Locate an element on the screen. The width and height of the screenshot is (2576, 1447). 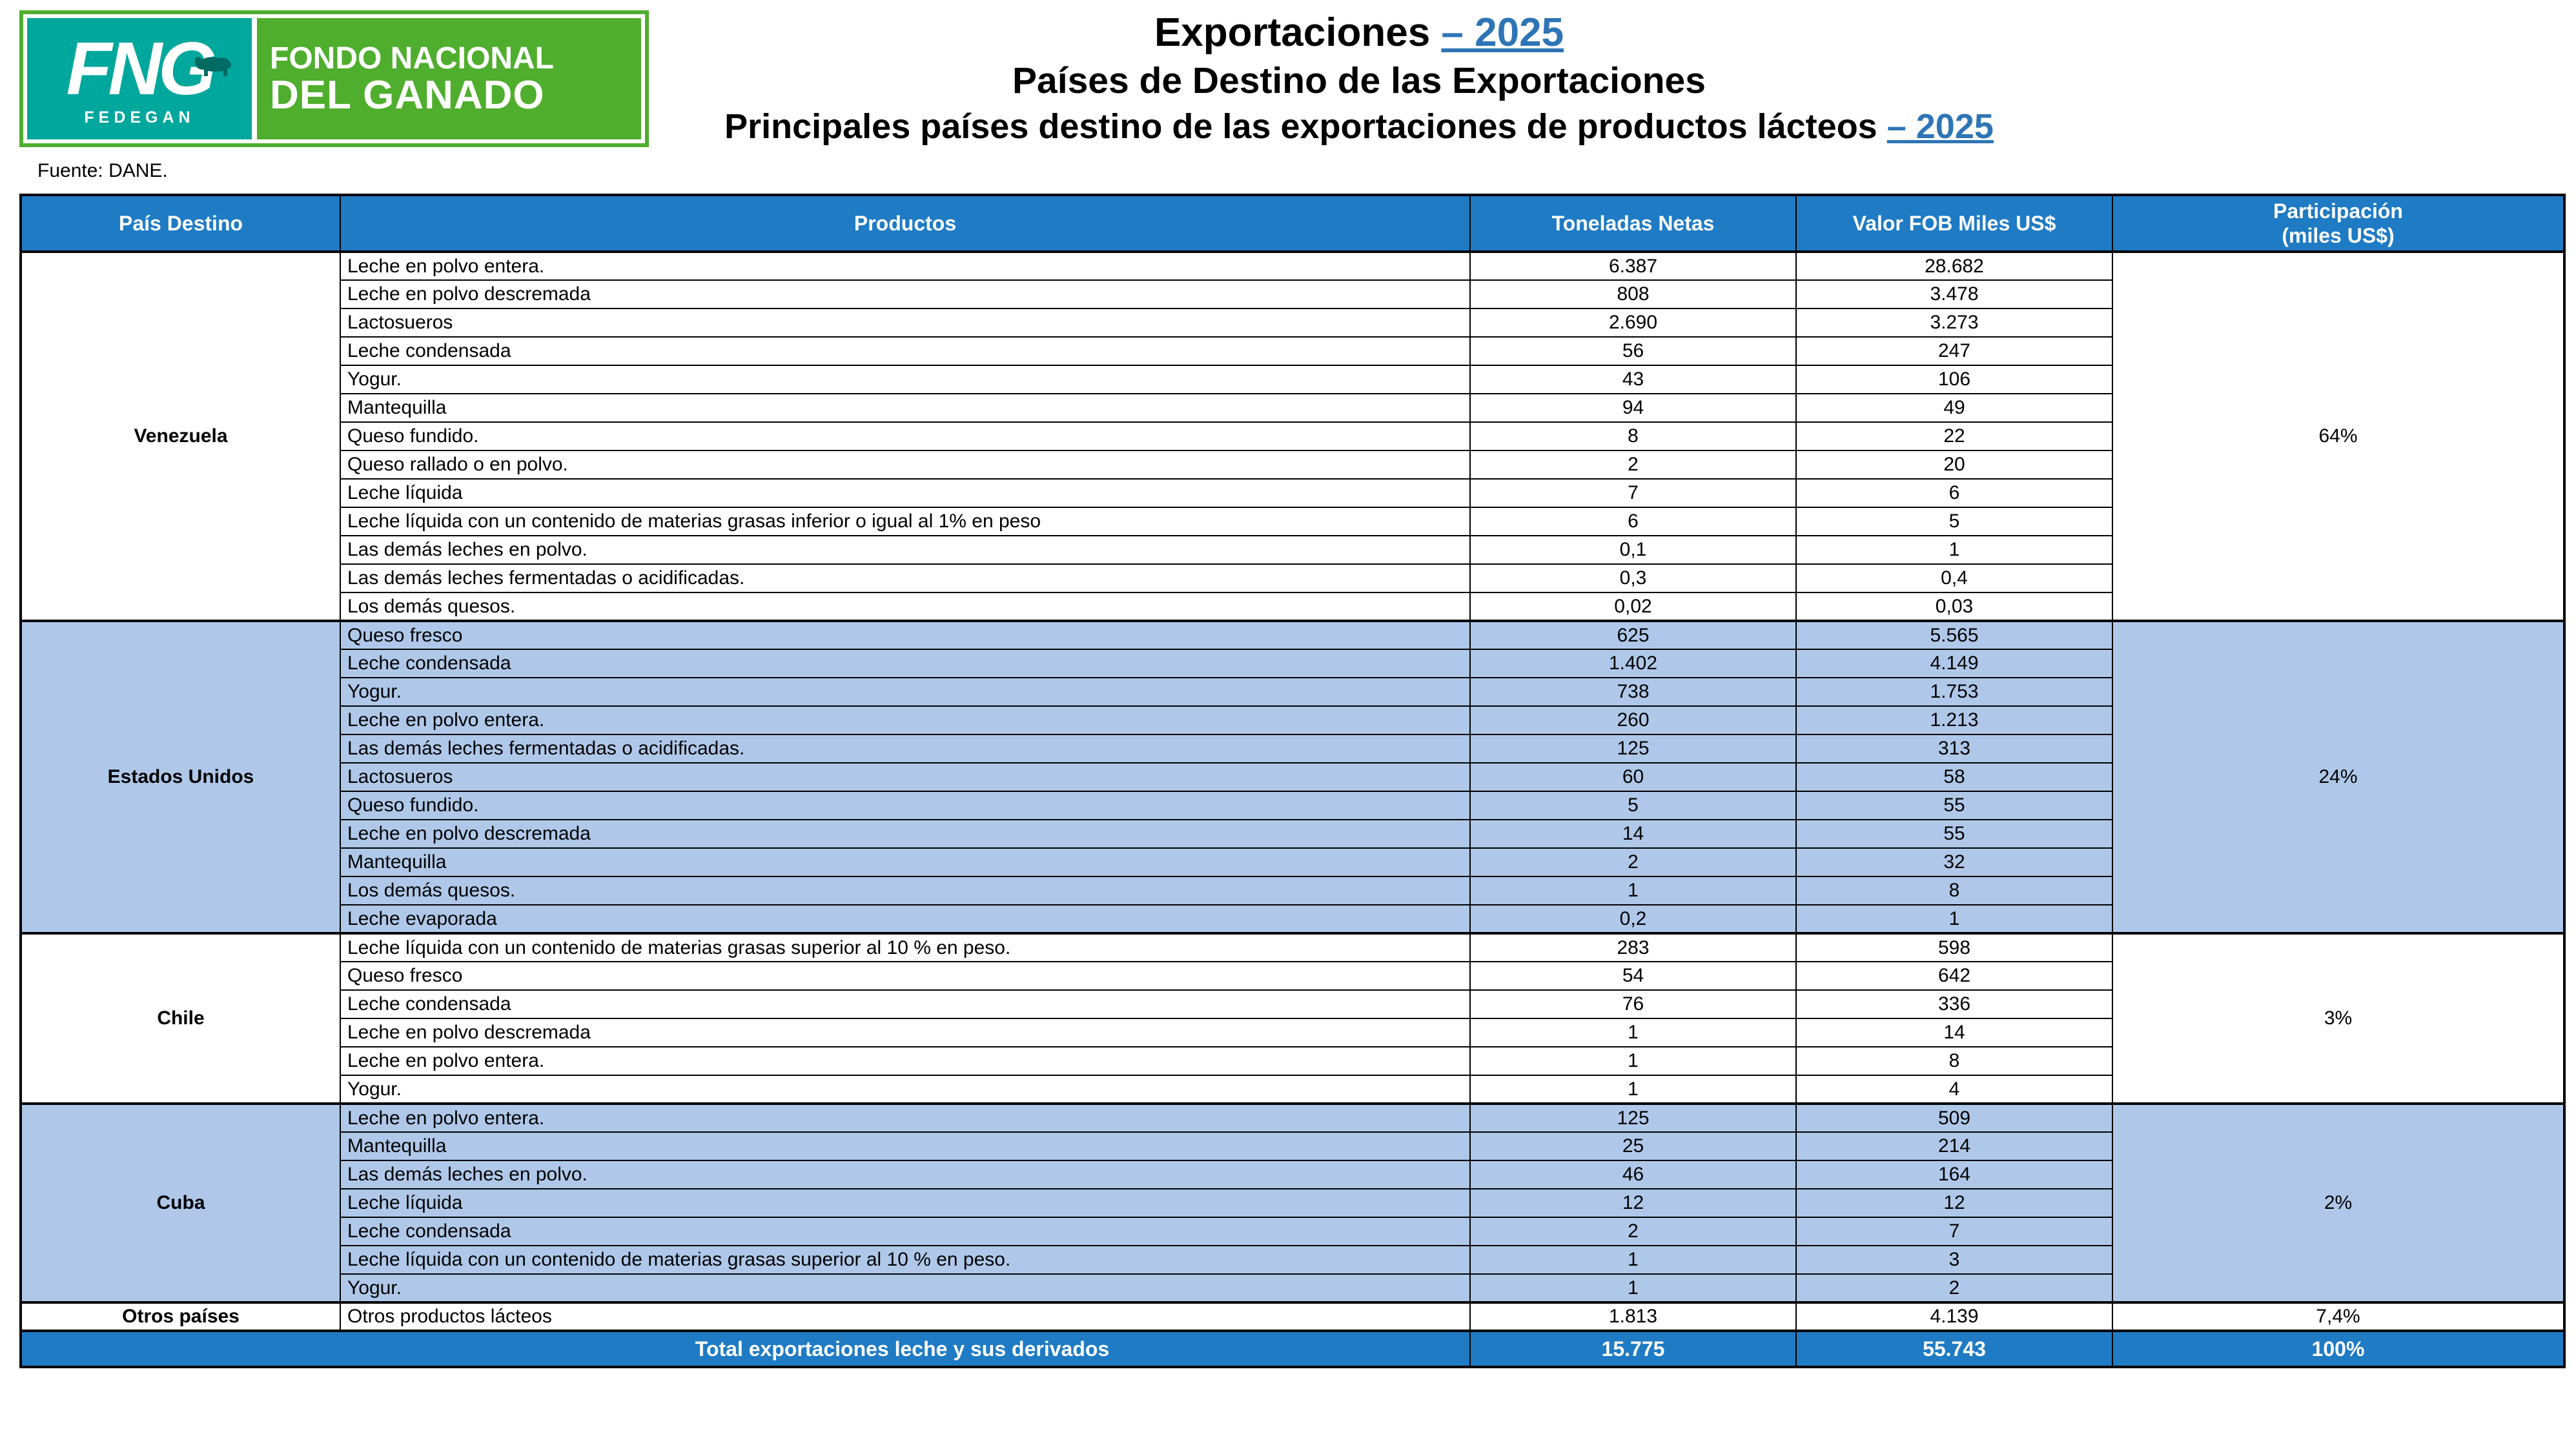
tons-cell: 125 is located at coordinates (1633, 1117).